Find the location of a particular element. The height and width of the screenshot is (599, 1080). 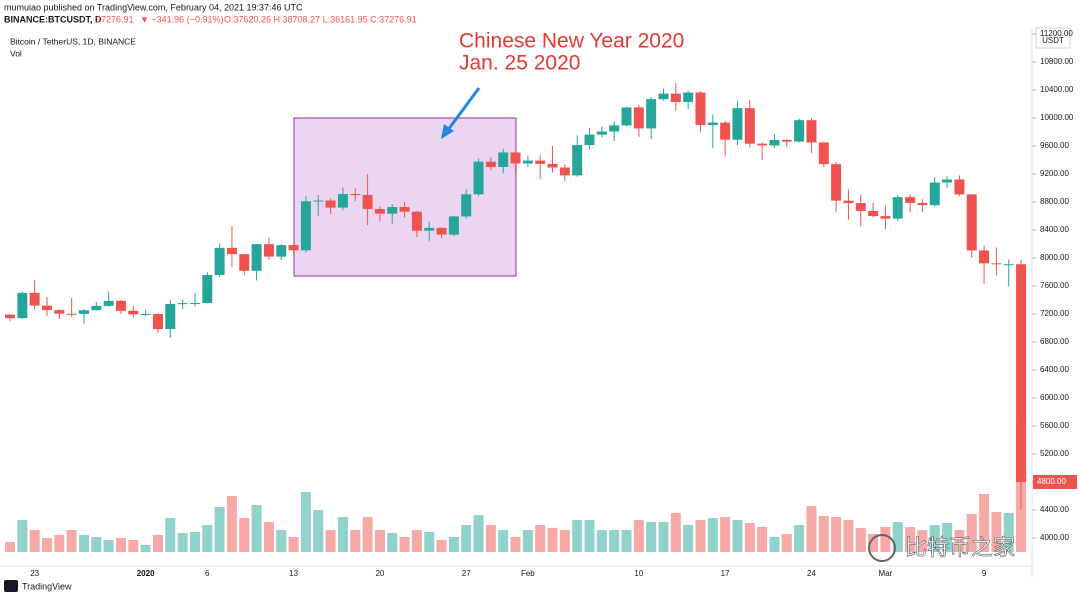

last-price-box is located at coordinates (1055, 481).